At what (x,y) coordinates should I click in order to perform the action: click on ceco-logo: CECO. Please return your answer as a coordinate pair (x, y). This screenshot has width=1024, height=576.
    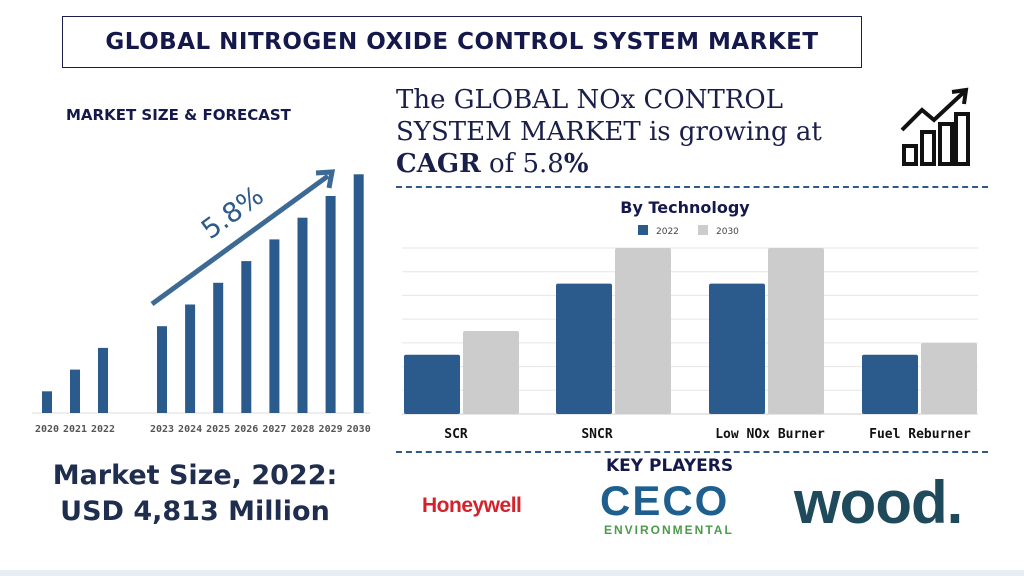
    Looking at the image, I should click on (665, 500).